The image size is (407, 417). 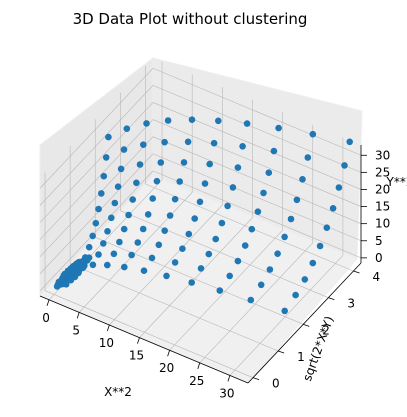 I want to click on y-tick-label: 1, so click(x=301, y=357).